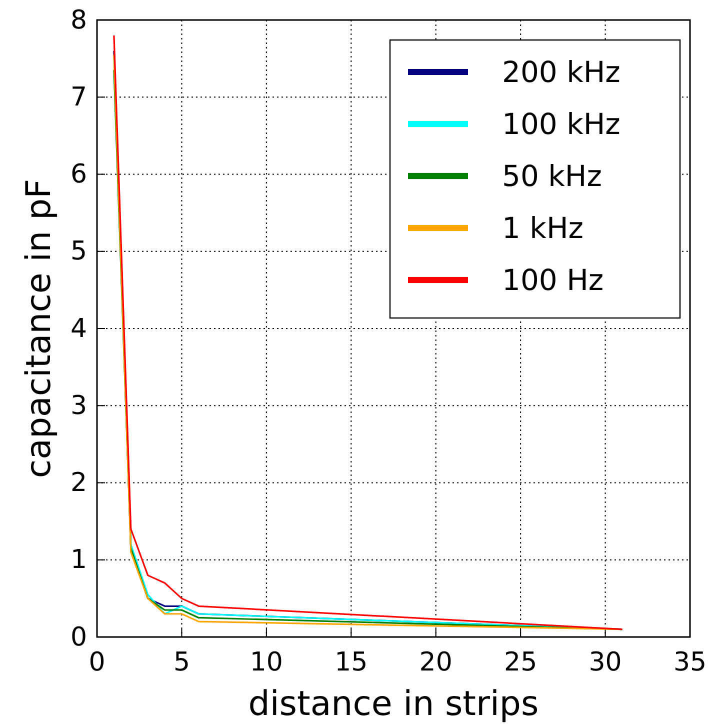  What do you see at coordinates (552, 176) in the screenshot?
I see `legend-label: 50 kHz` at bounding box center [552, 176].